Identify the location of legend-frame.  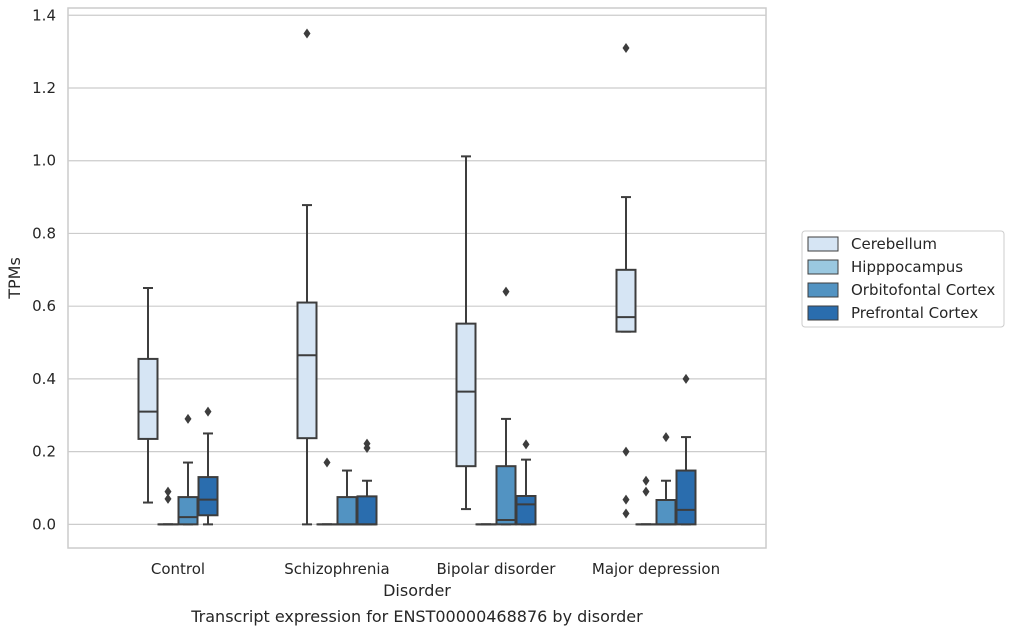
(903, 279).